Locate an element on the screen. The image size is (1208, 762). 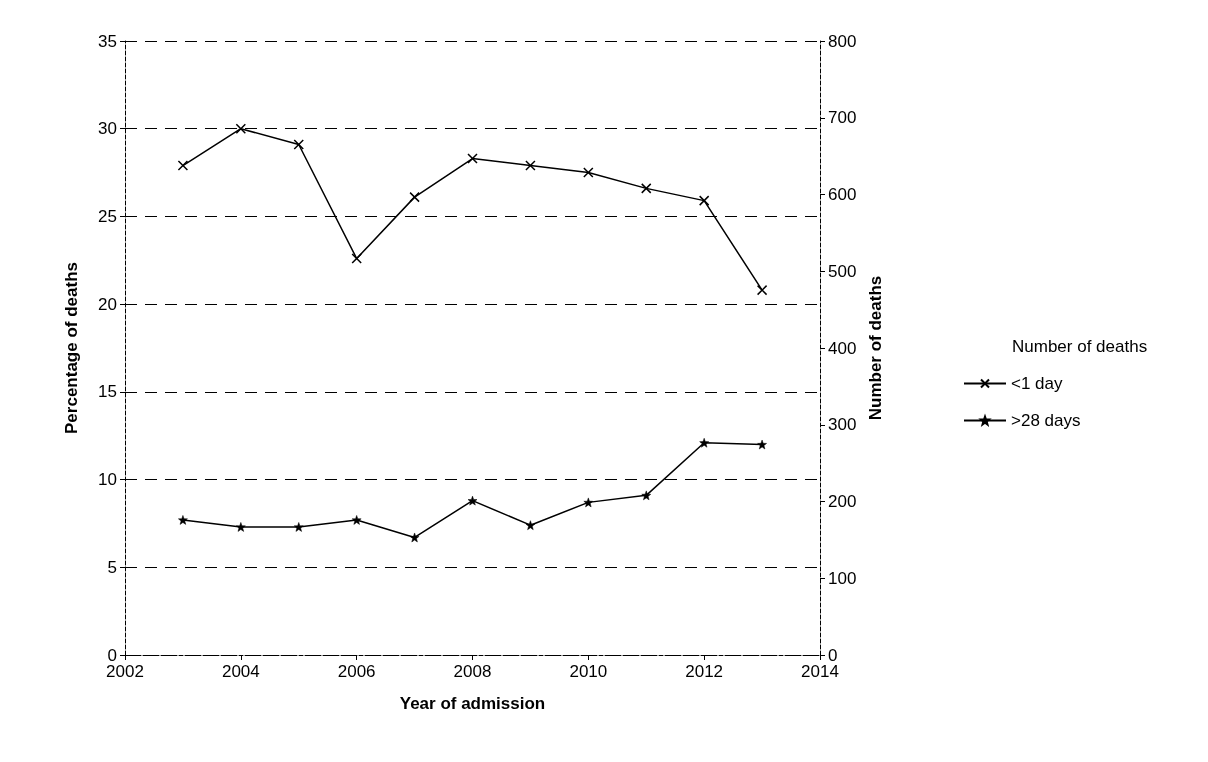
x-tick-label: 2008 is located at coordinates (472, 671).